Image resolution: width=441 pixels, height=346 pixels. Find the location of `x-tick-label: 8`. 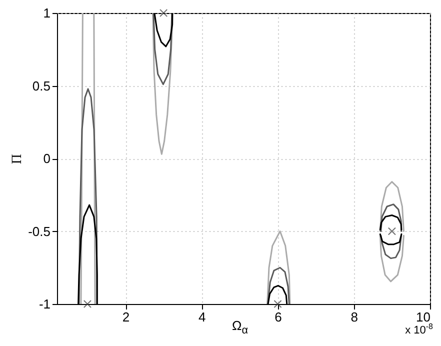

x-tick-label: 8 is located at coordinates (354, 317).